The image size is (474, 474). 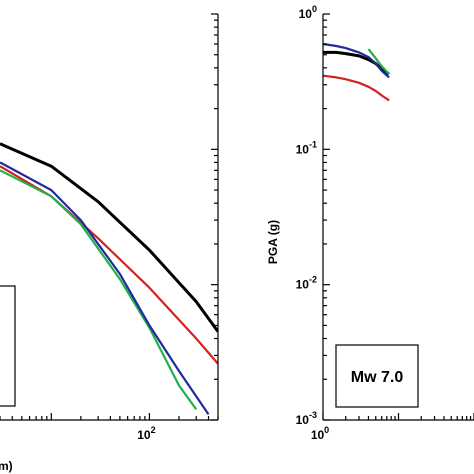 I want to click on right-series-group, so click(x=356, y=72).